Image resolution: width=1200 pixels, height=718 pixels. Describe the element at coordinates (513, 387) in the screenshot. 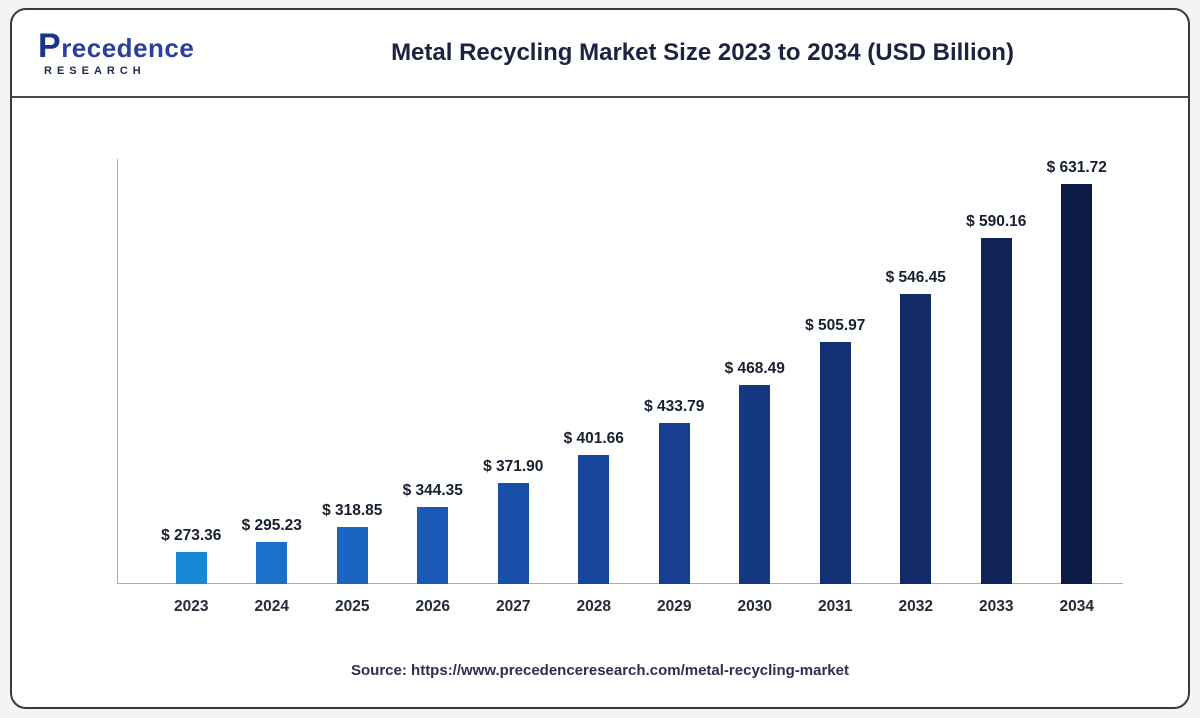

I see `bar-column: $ 371.90 2027` at that location.